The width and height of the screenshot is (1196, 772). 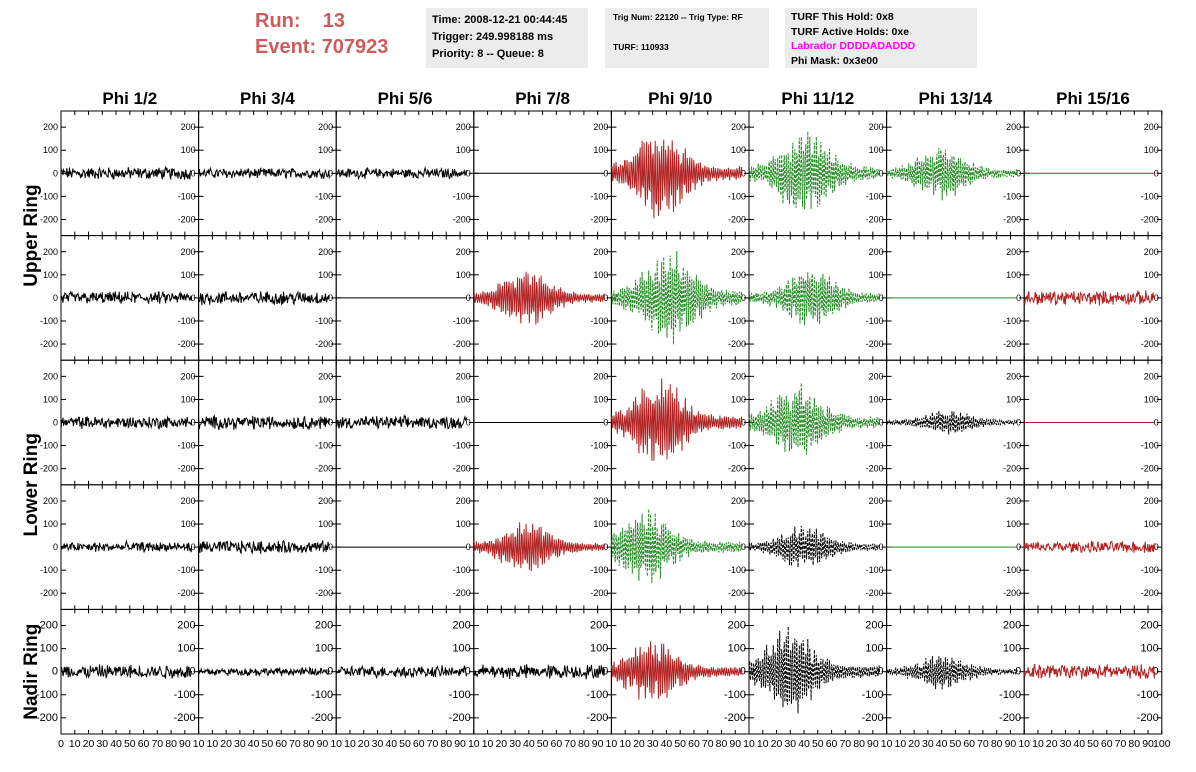 What do you see at coordinates (31, 235) in the screenshot?
I see `row-label-1: Upper Ring` at bounding box center [31, 235].